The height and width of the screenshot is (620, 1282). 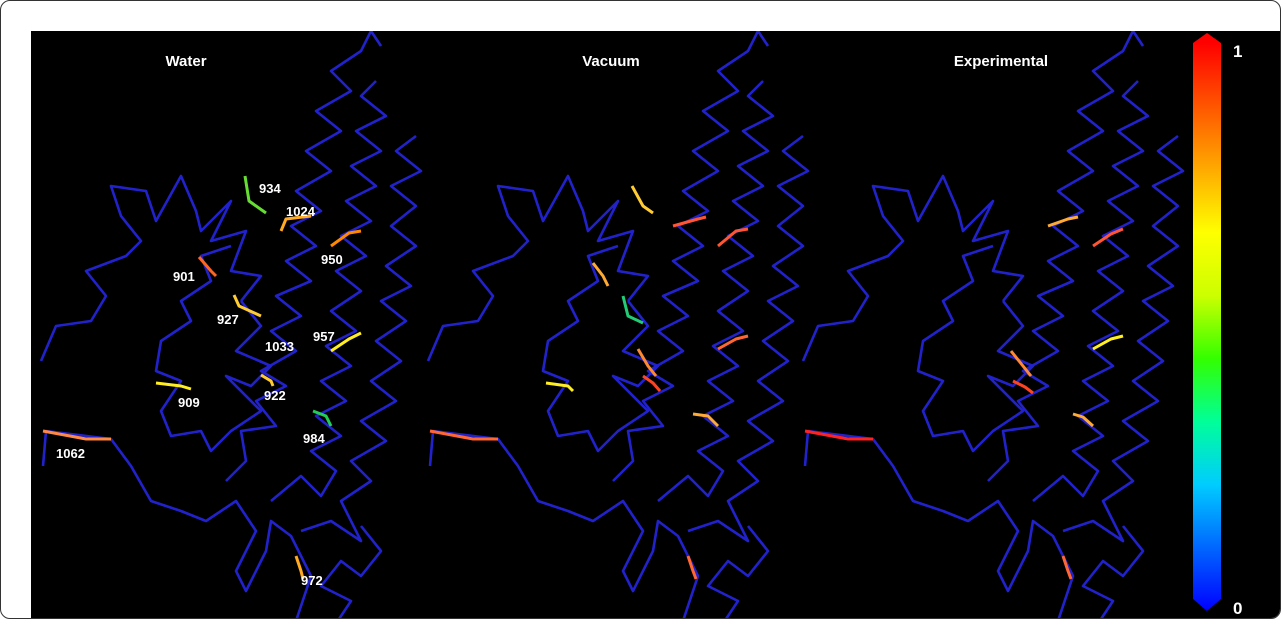 What do you see at coordinates (228, 319) in the screenshot?
I see `residue-label-927: 927` at bounding box center [228, 319].